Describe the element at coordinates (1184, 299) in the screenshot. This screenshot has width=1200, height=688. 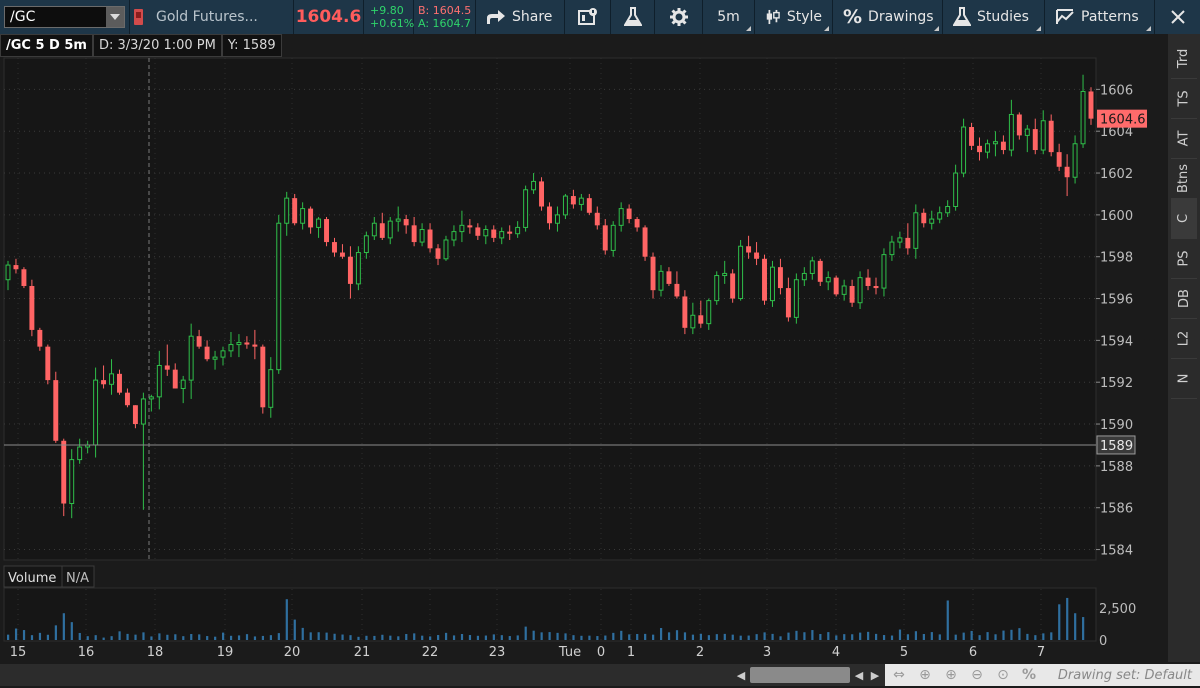
I see `sidebar-tab-db: DB` at that location.